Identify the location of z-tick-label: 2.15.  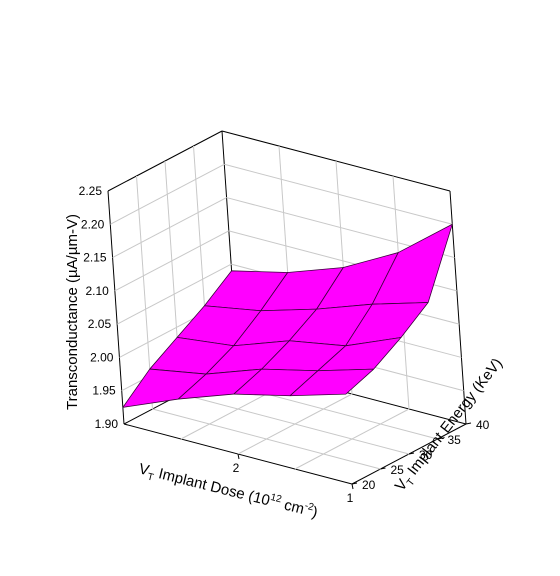
(95, 258).